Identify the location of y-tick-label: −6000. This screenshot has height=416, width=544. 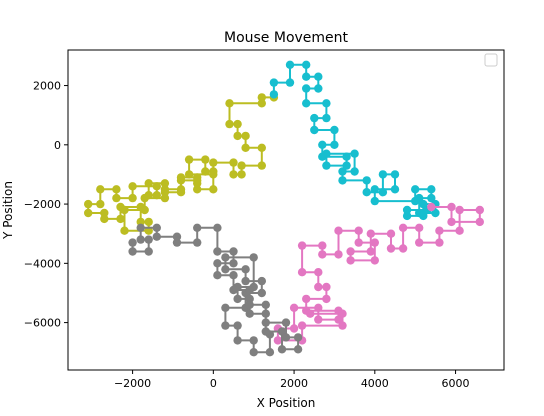
(42, 323).